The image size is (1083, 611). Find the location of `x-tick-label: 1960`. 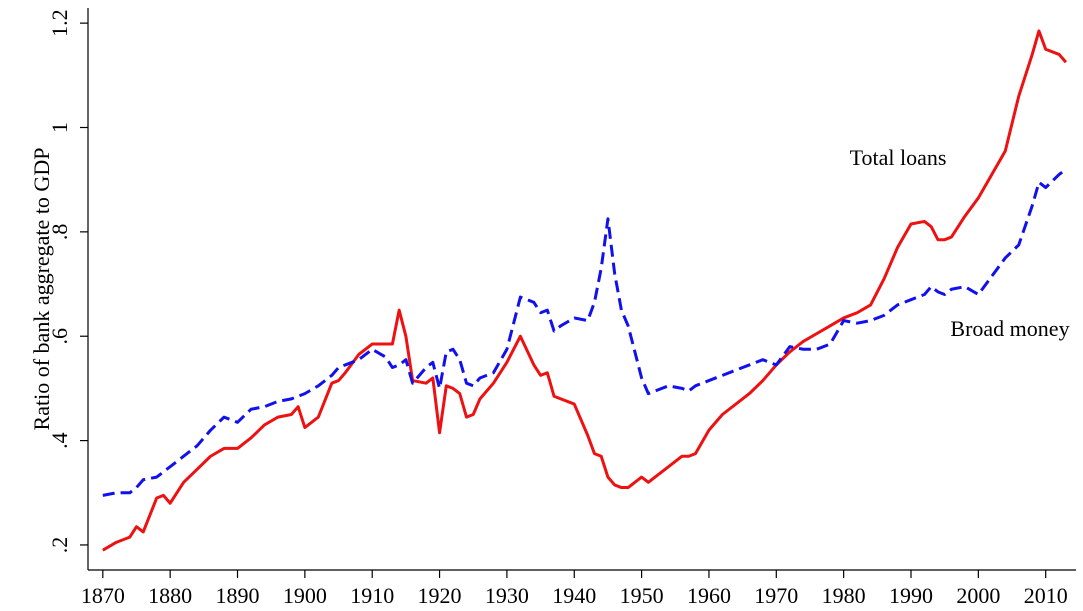

x-tick-label: 1960 is located at coordinates (709, 595).